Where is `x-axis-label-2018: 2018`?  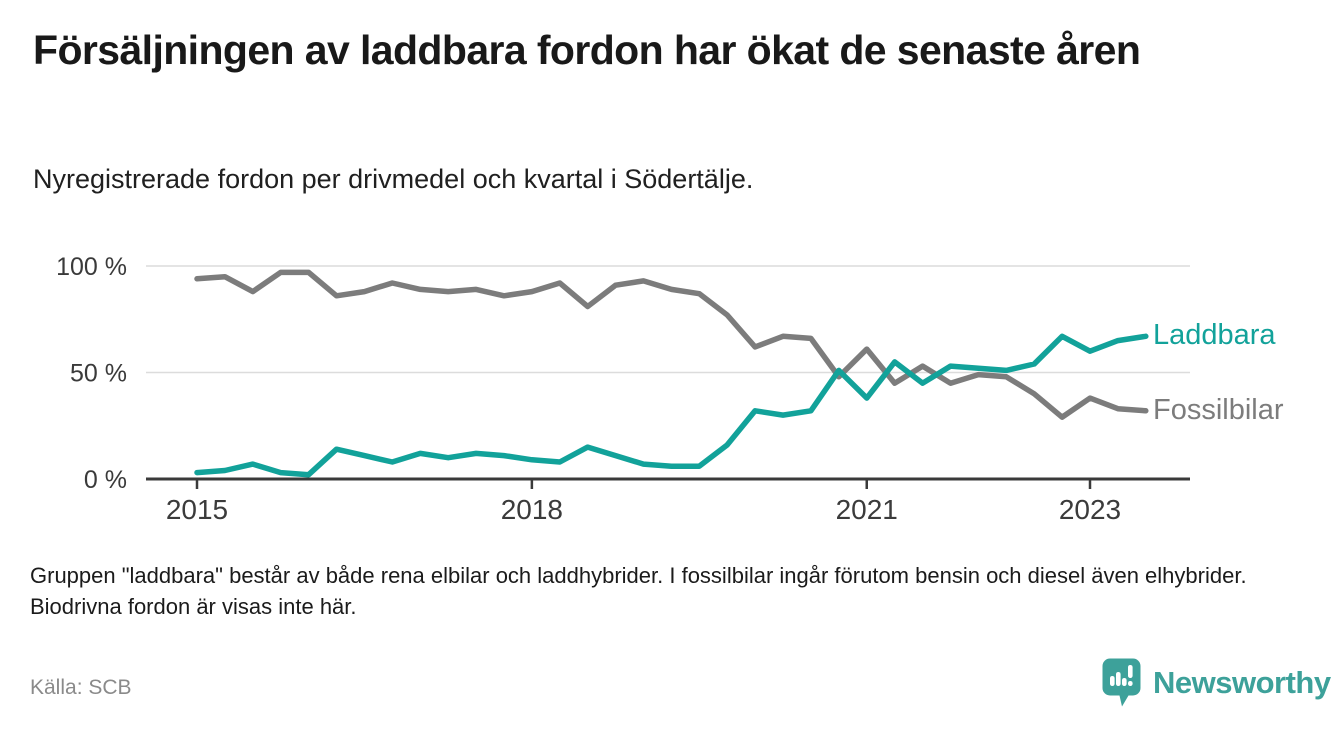 x-axis-label-2018: 2018 is located at coordinates (532, 509).